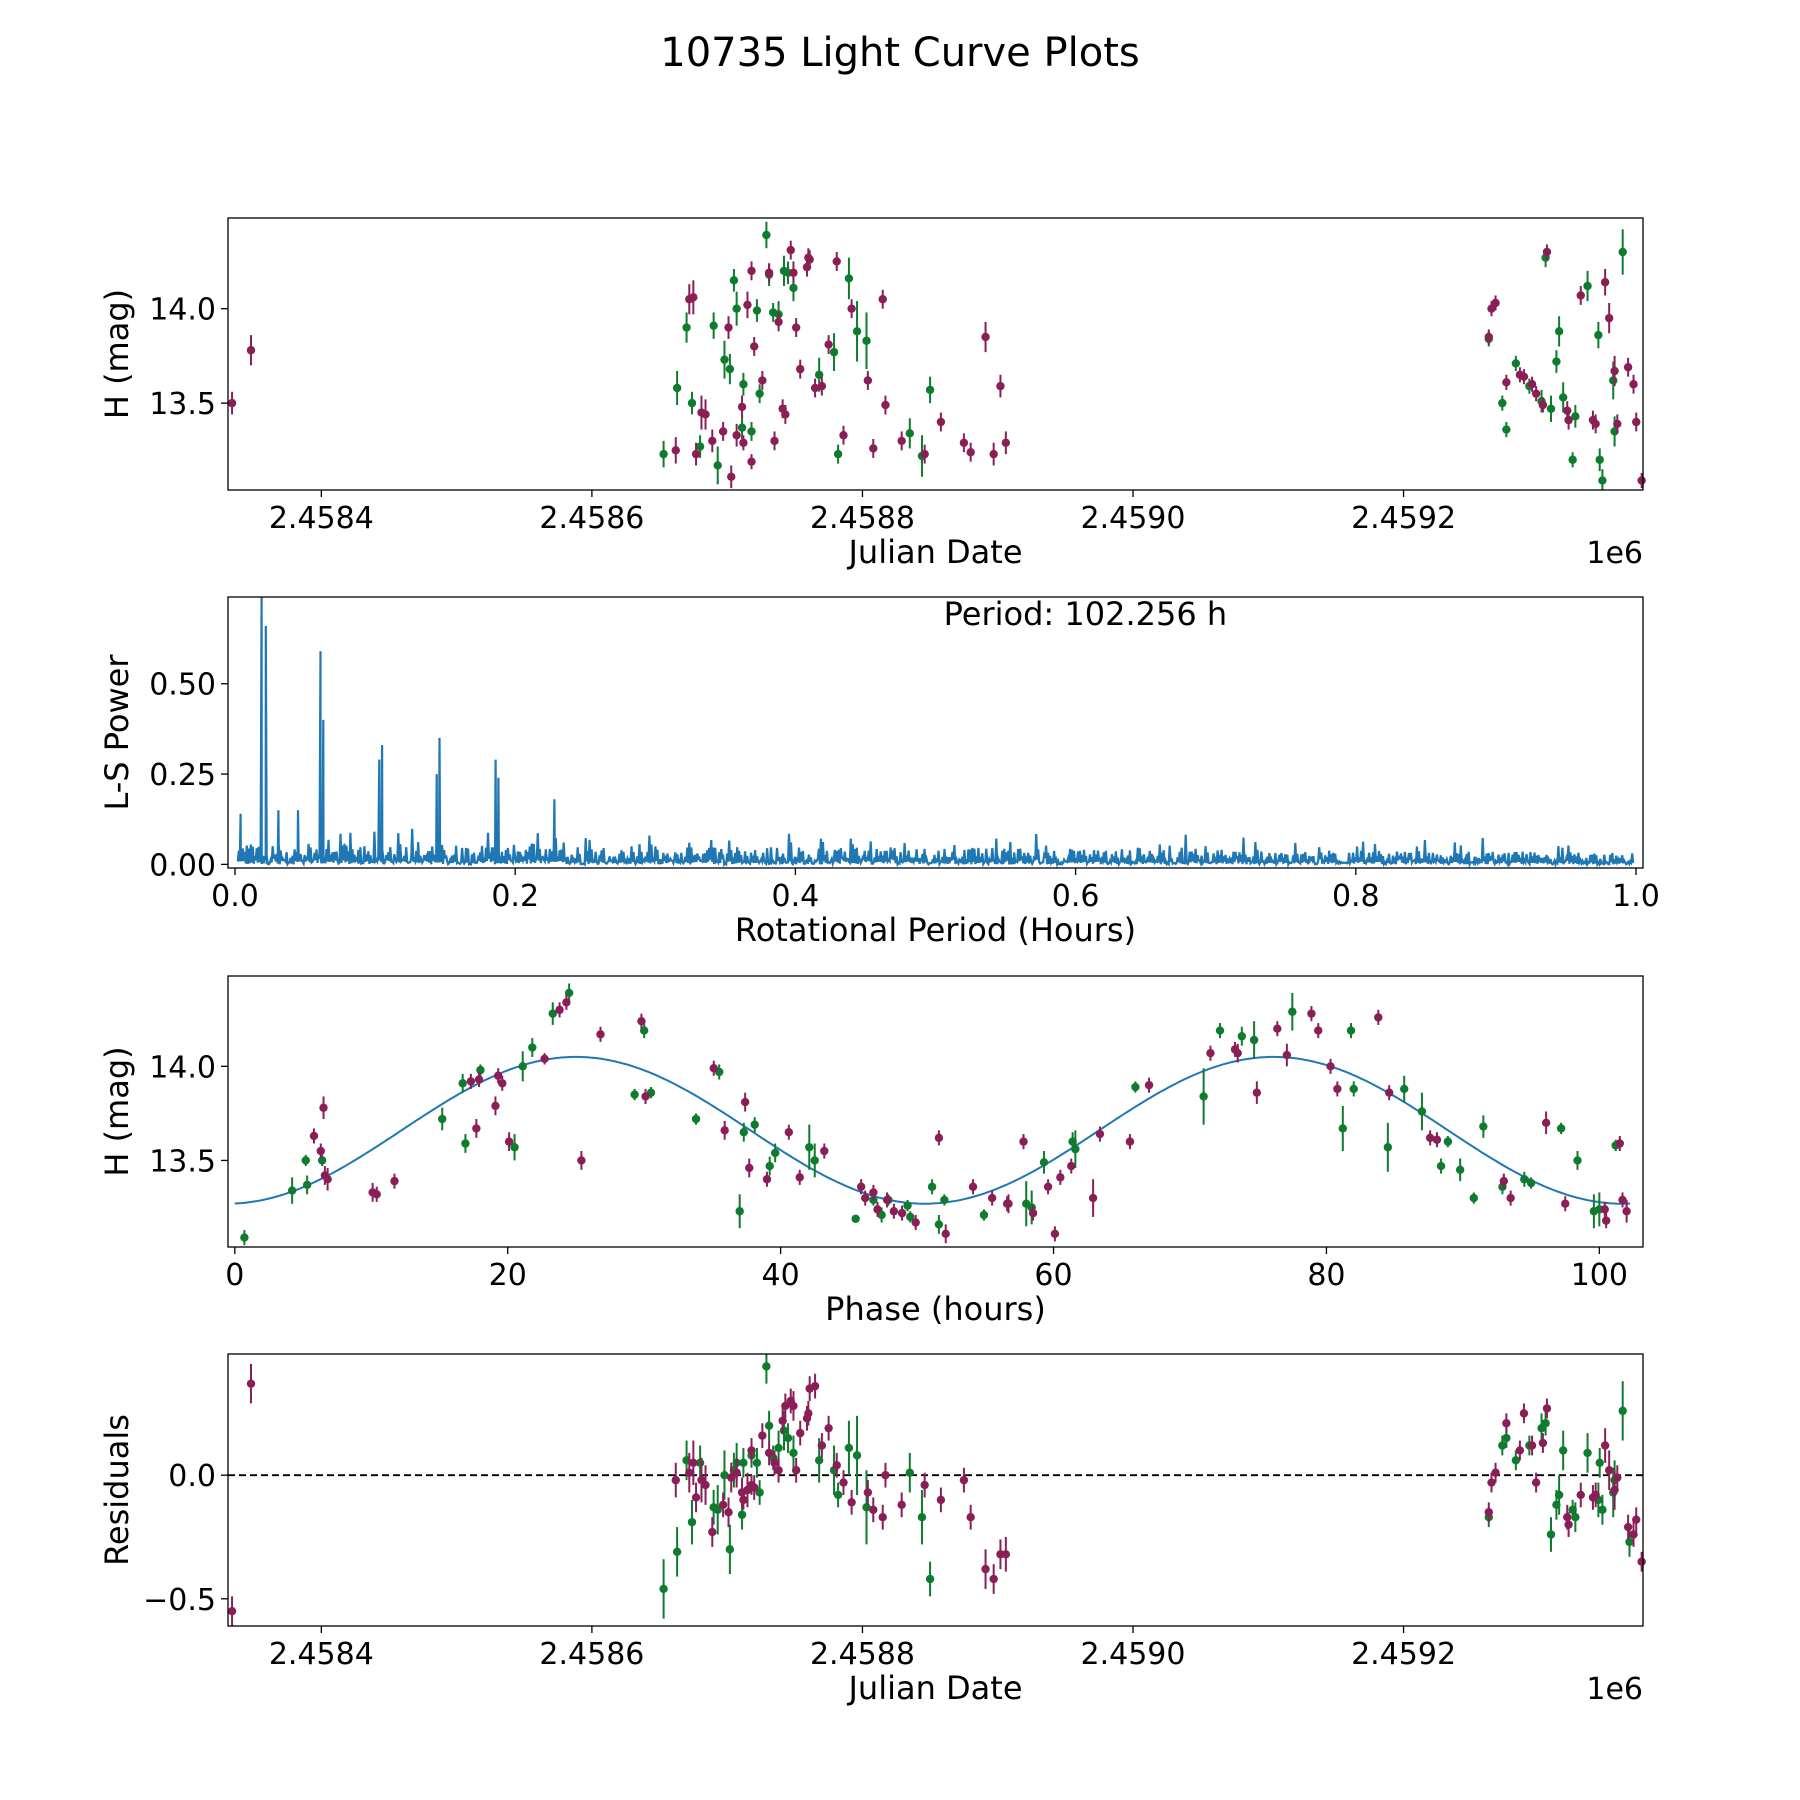 This screenshot has width=1800, height=1800. I want to click on x-tick-label: 0.8, so click(1356, 896).